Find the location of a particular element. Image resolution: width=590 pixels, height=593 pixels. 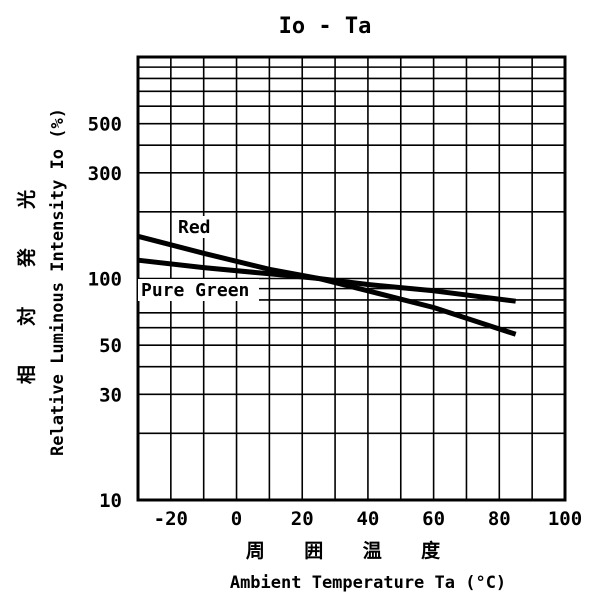

x-tick-label: 20 is located at coordinates (302, 519).